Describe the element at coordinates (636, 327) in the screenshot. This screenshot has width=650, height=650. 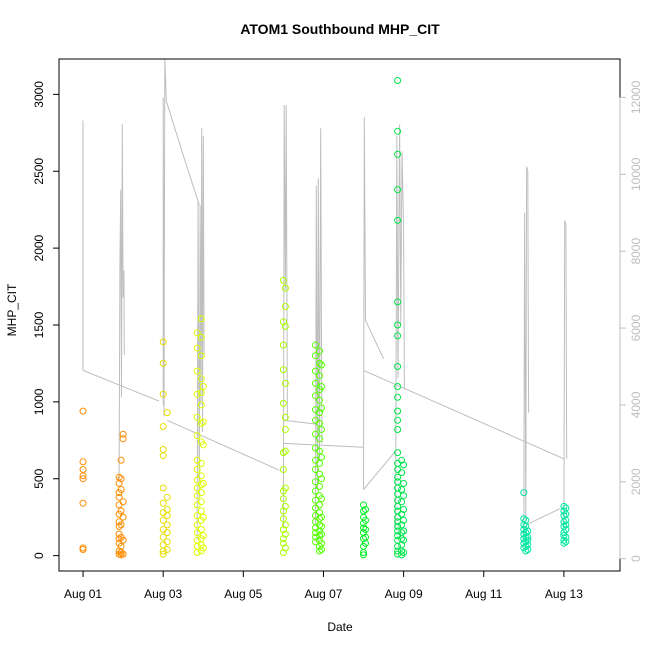
I see `y2-tick-label: 6000` at that location.